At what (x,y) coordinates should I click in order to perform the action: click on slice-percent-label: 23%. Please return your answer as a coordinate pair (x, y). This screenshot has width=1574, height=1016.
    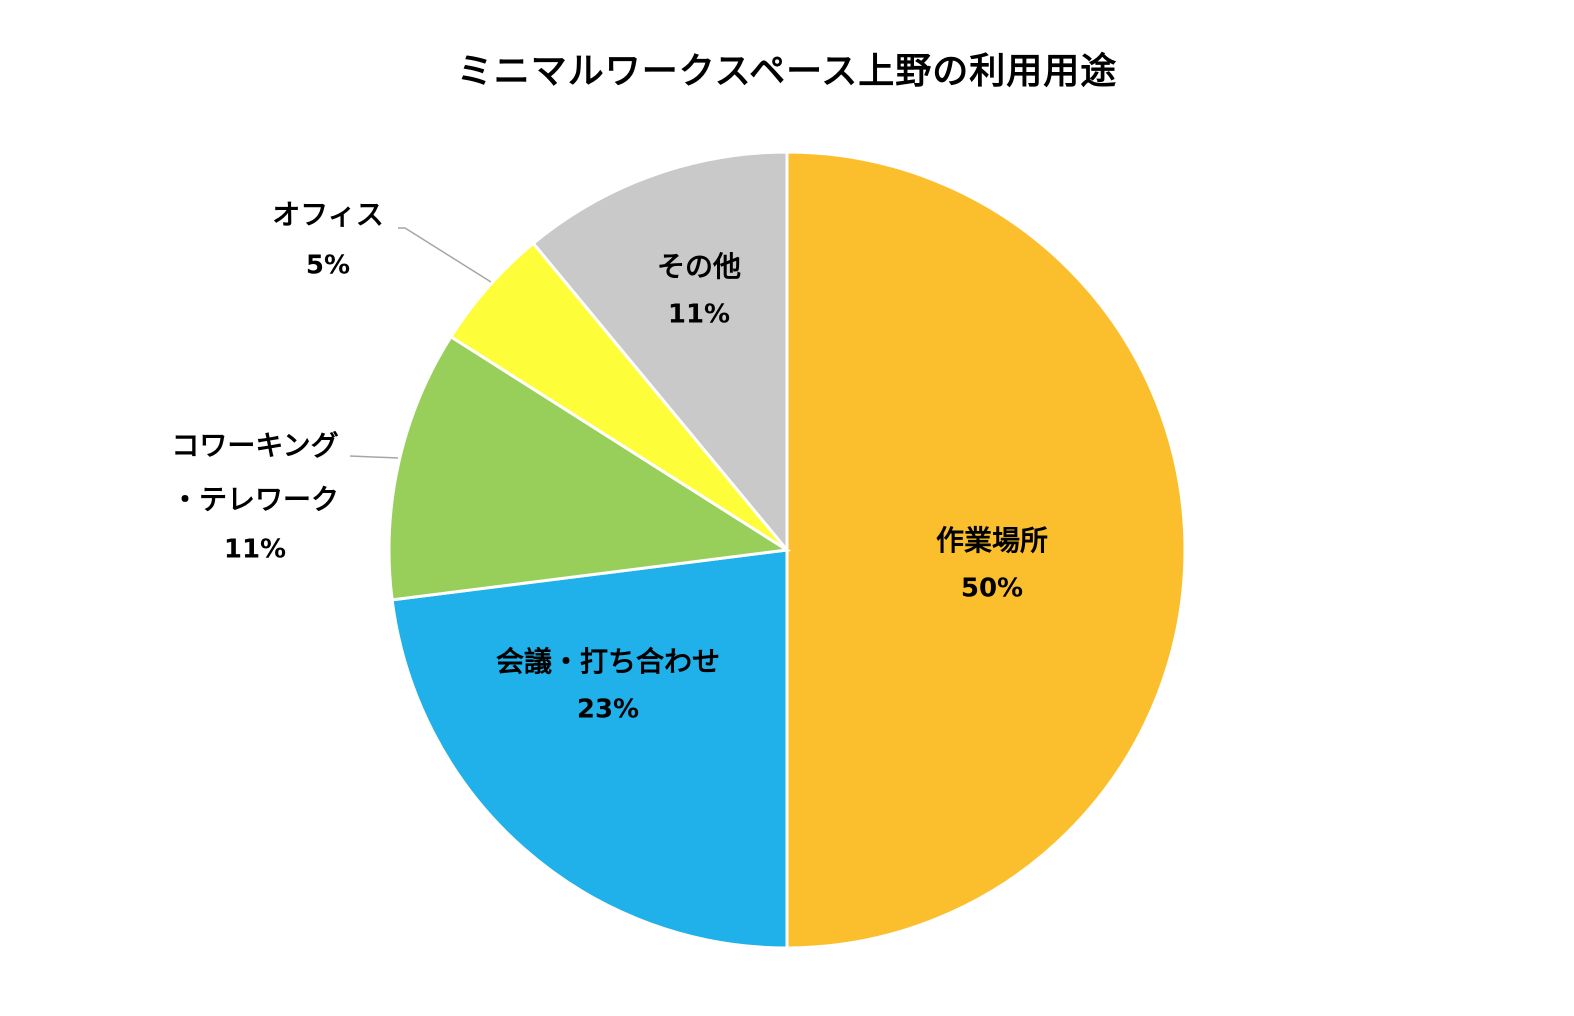
    Looking at the image, I should click on (608, 710).